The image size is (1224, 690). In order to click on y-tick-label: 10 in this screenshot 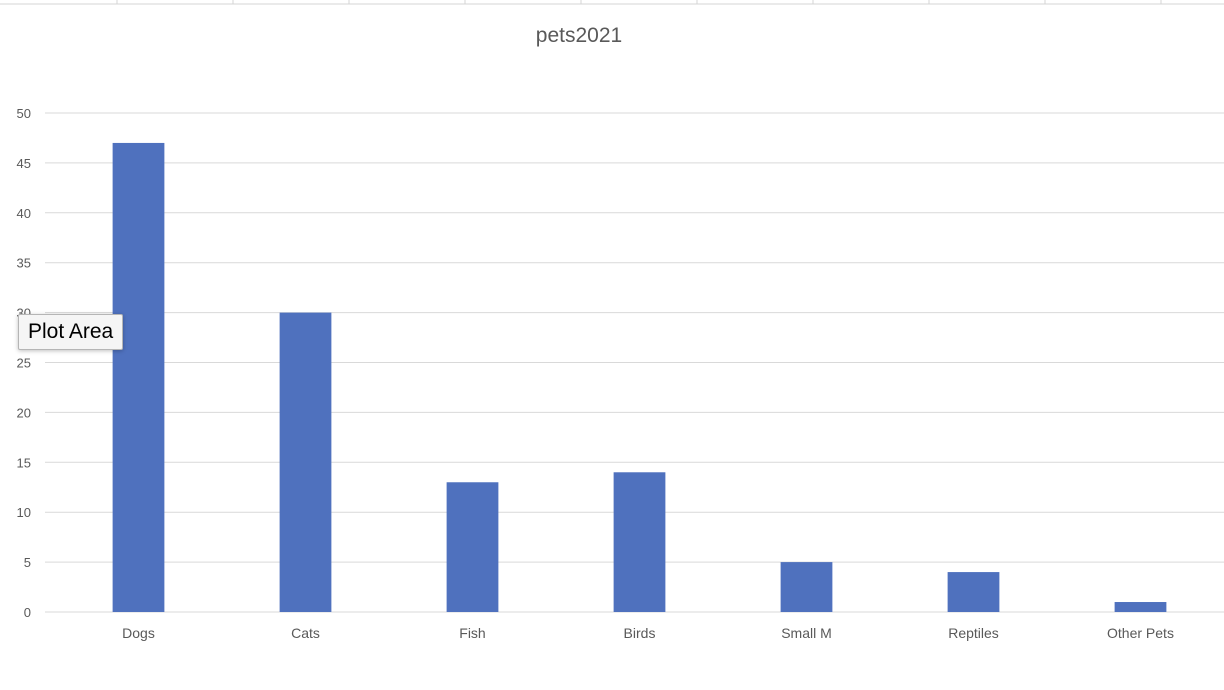, I will do `click(24, 512)`.